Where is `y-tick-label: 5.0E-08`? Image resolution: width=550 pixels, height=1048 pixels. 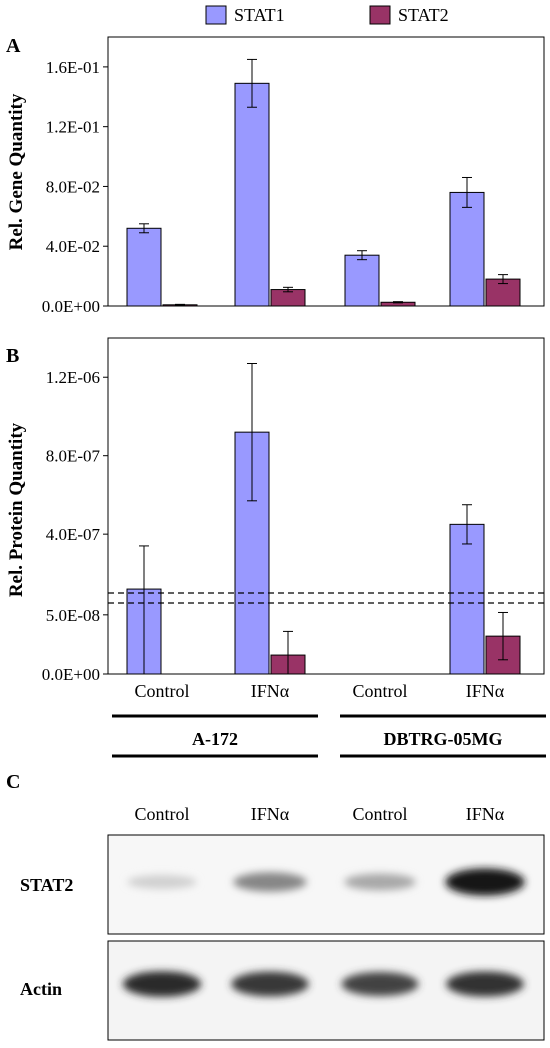
y-tick-label: 5.0E-08 is located at coordinates (73, 615).